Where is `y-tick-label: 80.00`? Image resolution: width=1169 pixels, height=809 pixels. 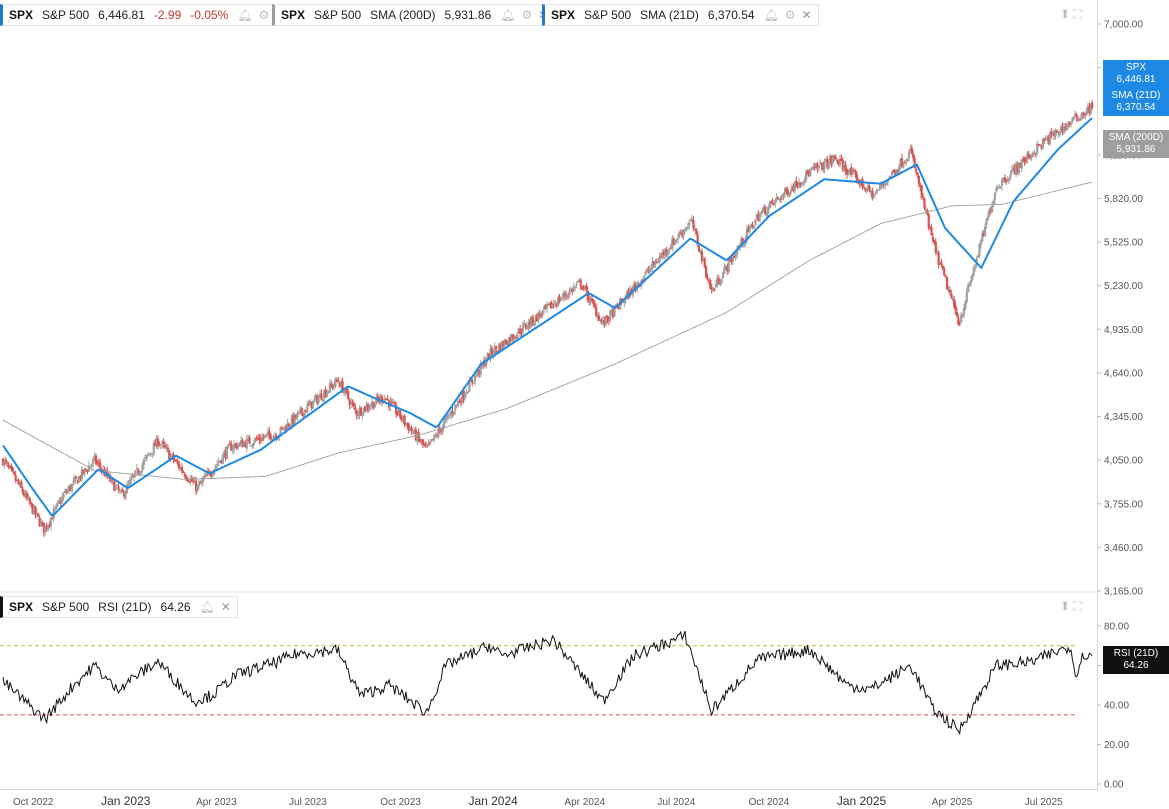
y-tick-label: 80.00 is located at coordinates (1116, 627).